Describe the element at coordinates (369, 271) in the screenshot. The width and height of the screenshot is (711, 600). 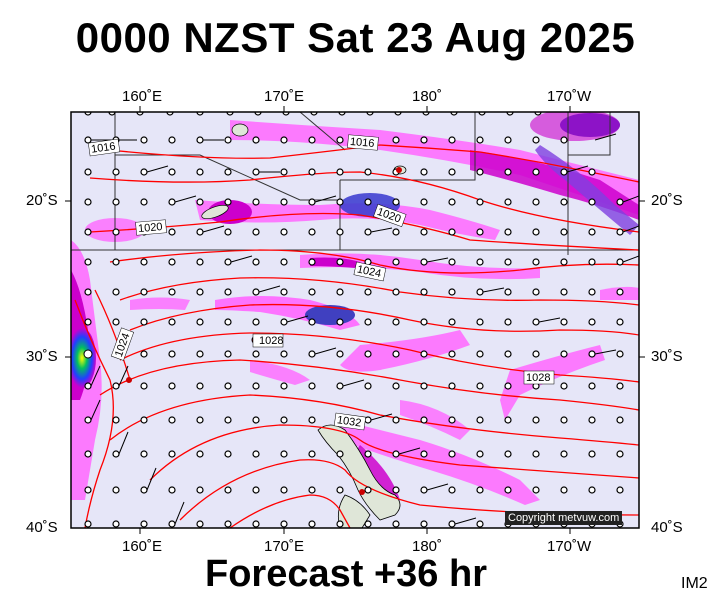
I see `isobar-label: 1024` at that location.